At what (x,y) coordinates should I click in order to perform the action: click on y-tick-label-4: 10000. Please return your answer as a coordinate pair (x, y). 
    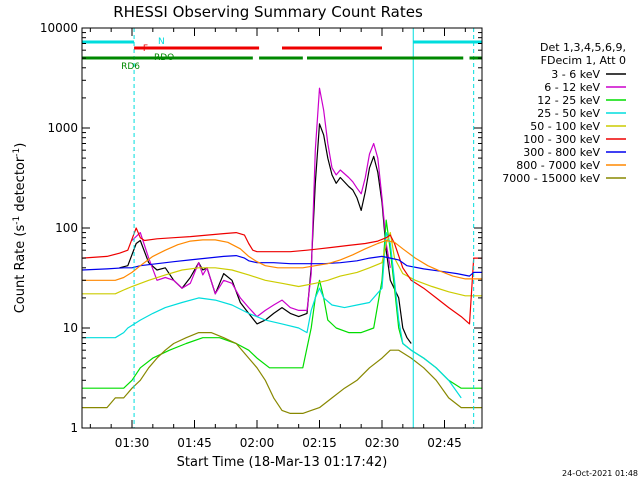
    Looking at the image, I should click on (59, 28).